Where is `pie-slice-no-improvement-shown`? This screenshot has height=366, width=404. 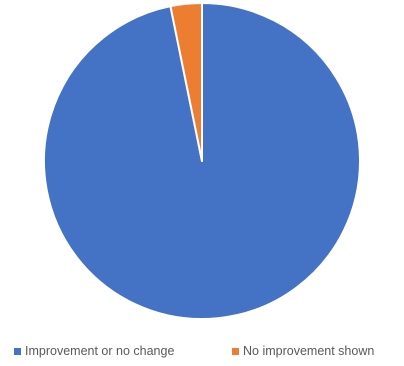 pie-slice-no-improvement-shown is located at coordinates (186, 82).